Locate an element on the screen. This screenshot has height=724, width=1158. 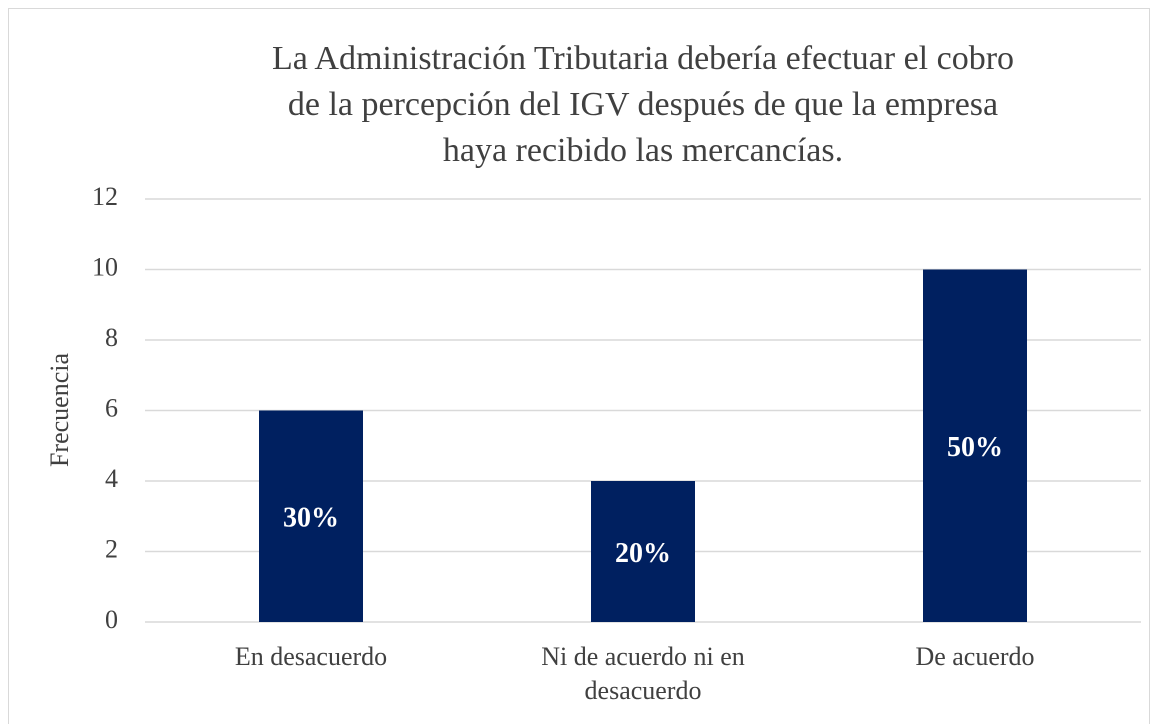
y-tick-label: 8 is located at coordinates (111, 337).